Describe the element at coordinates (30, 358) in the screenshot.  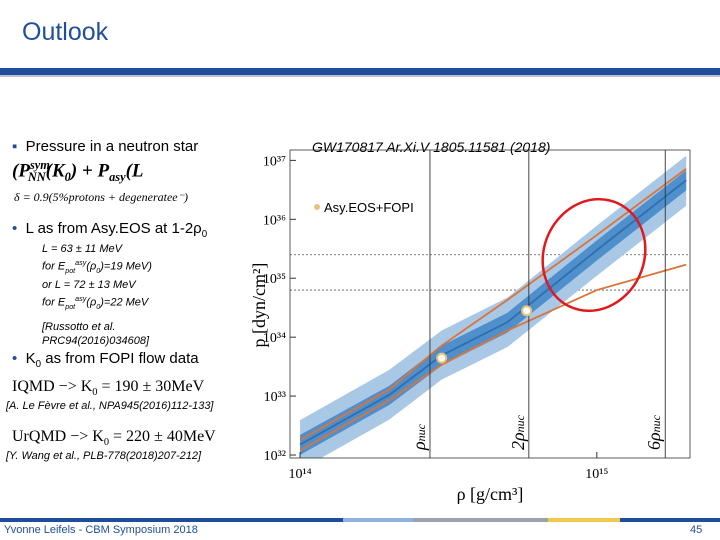
I see `bullet-text: K` at that location.